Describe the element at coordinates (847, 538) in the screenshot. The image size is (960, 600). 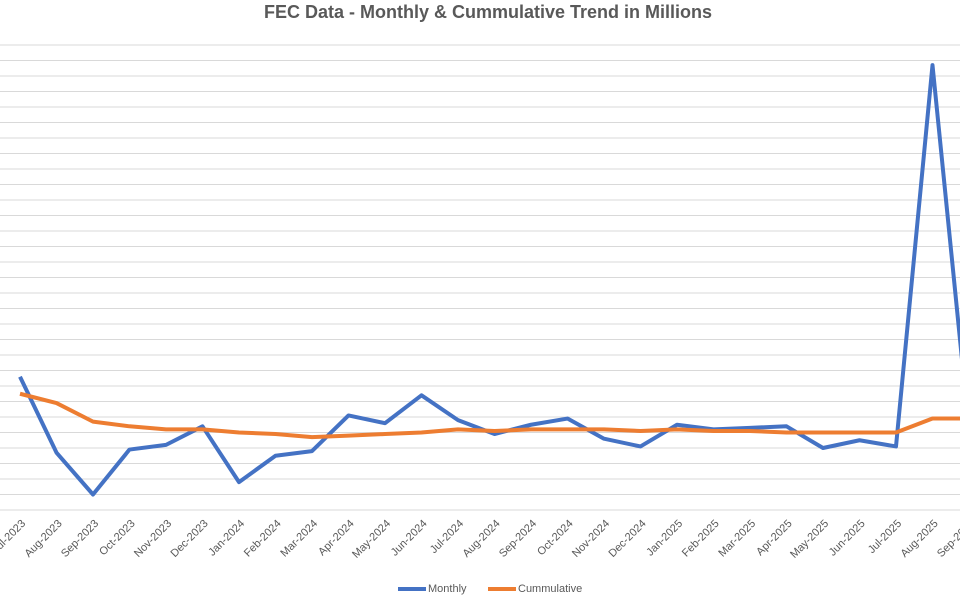
I see `x-tick-label: Jun-2025` at that location.